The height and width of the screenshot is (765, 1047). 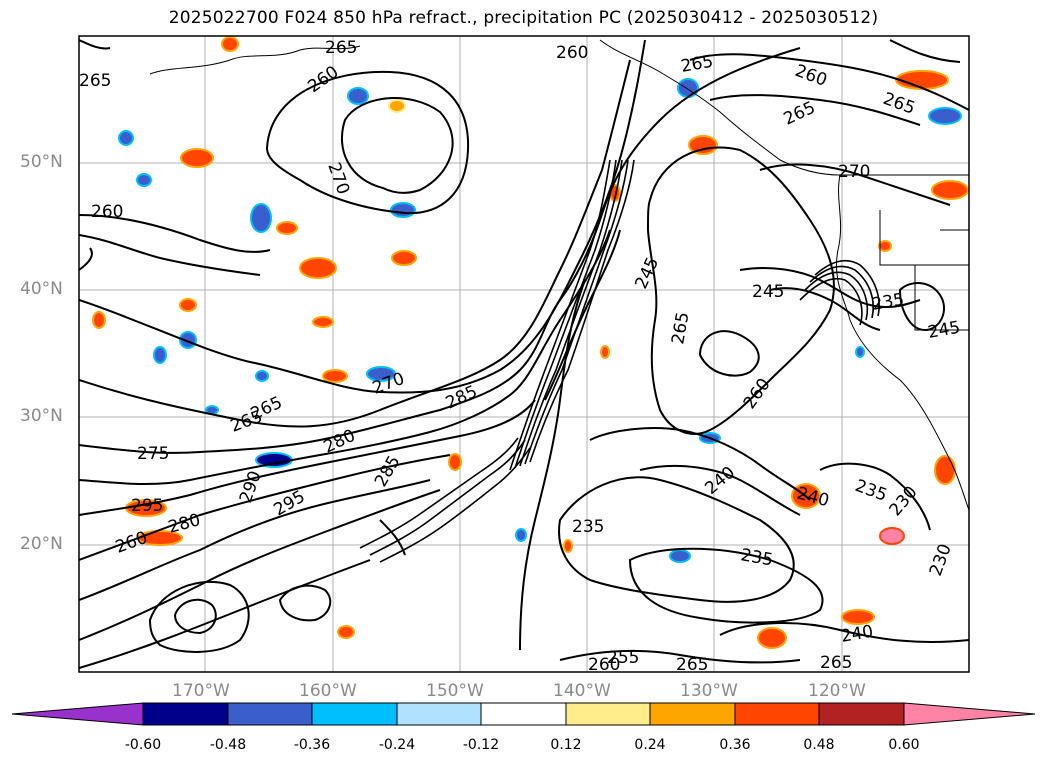 I want to click on colorbar-tick: -0.24, so click(x=397, y=745).